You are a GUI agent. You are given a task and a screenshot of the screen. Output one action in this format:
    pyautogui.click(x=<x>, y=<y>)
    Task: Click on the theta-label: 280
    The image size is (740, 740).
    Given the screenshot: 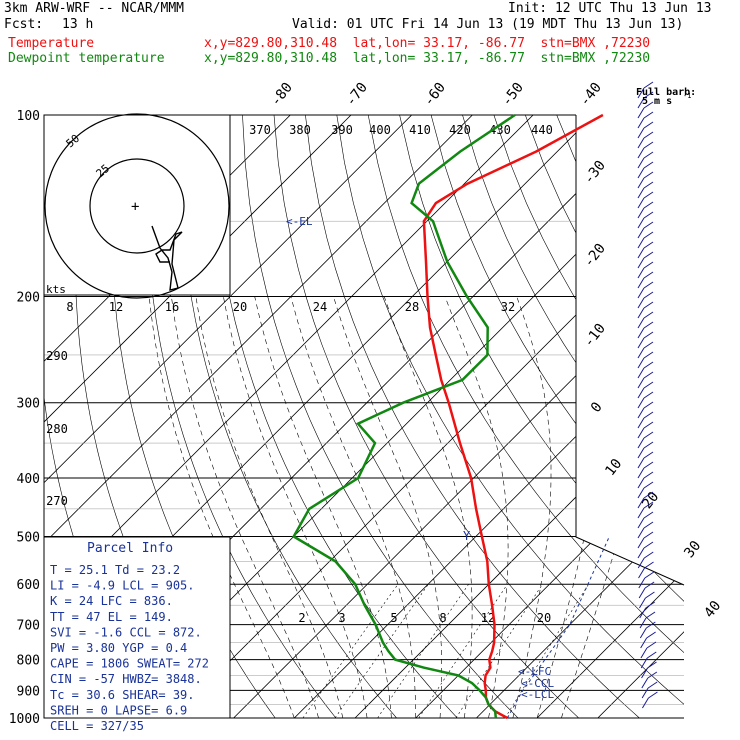 What is the action you would take?
    pyautogui.click(x=57, y=429)
    